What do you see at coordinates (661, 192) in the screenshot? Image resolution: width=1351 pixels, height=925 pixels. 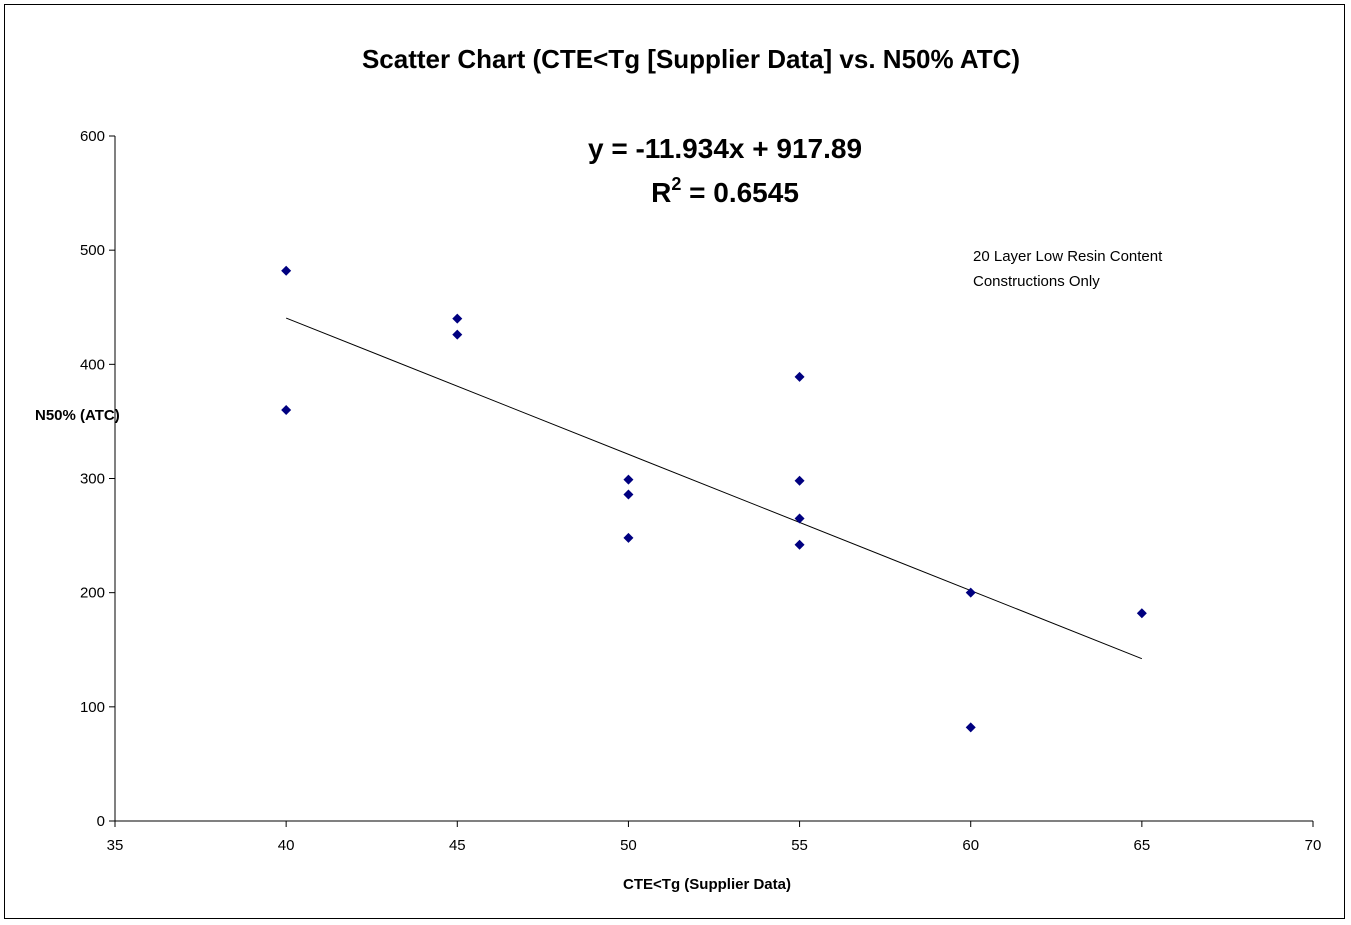 I see `r-squared-prefix: R` at bounding box center [661, 192].